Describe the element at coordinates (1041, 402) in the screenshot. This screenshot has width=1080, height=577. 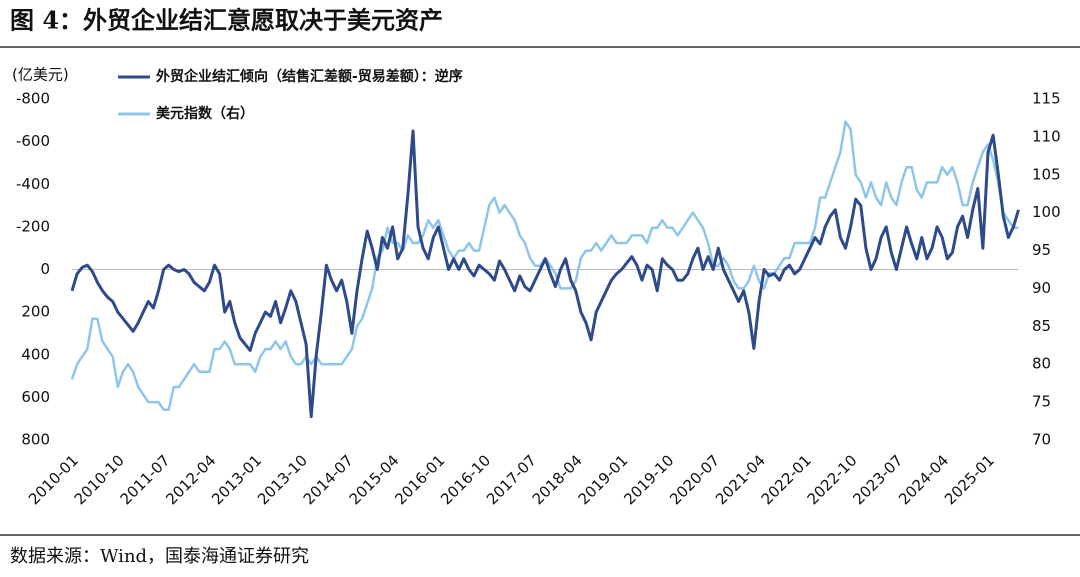
I see `y2-tick-label: 75` at that location.